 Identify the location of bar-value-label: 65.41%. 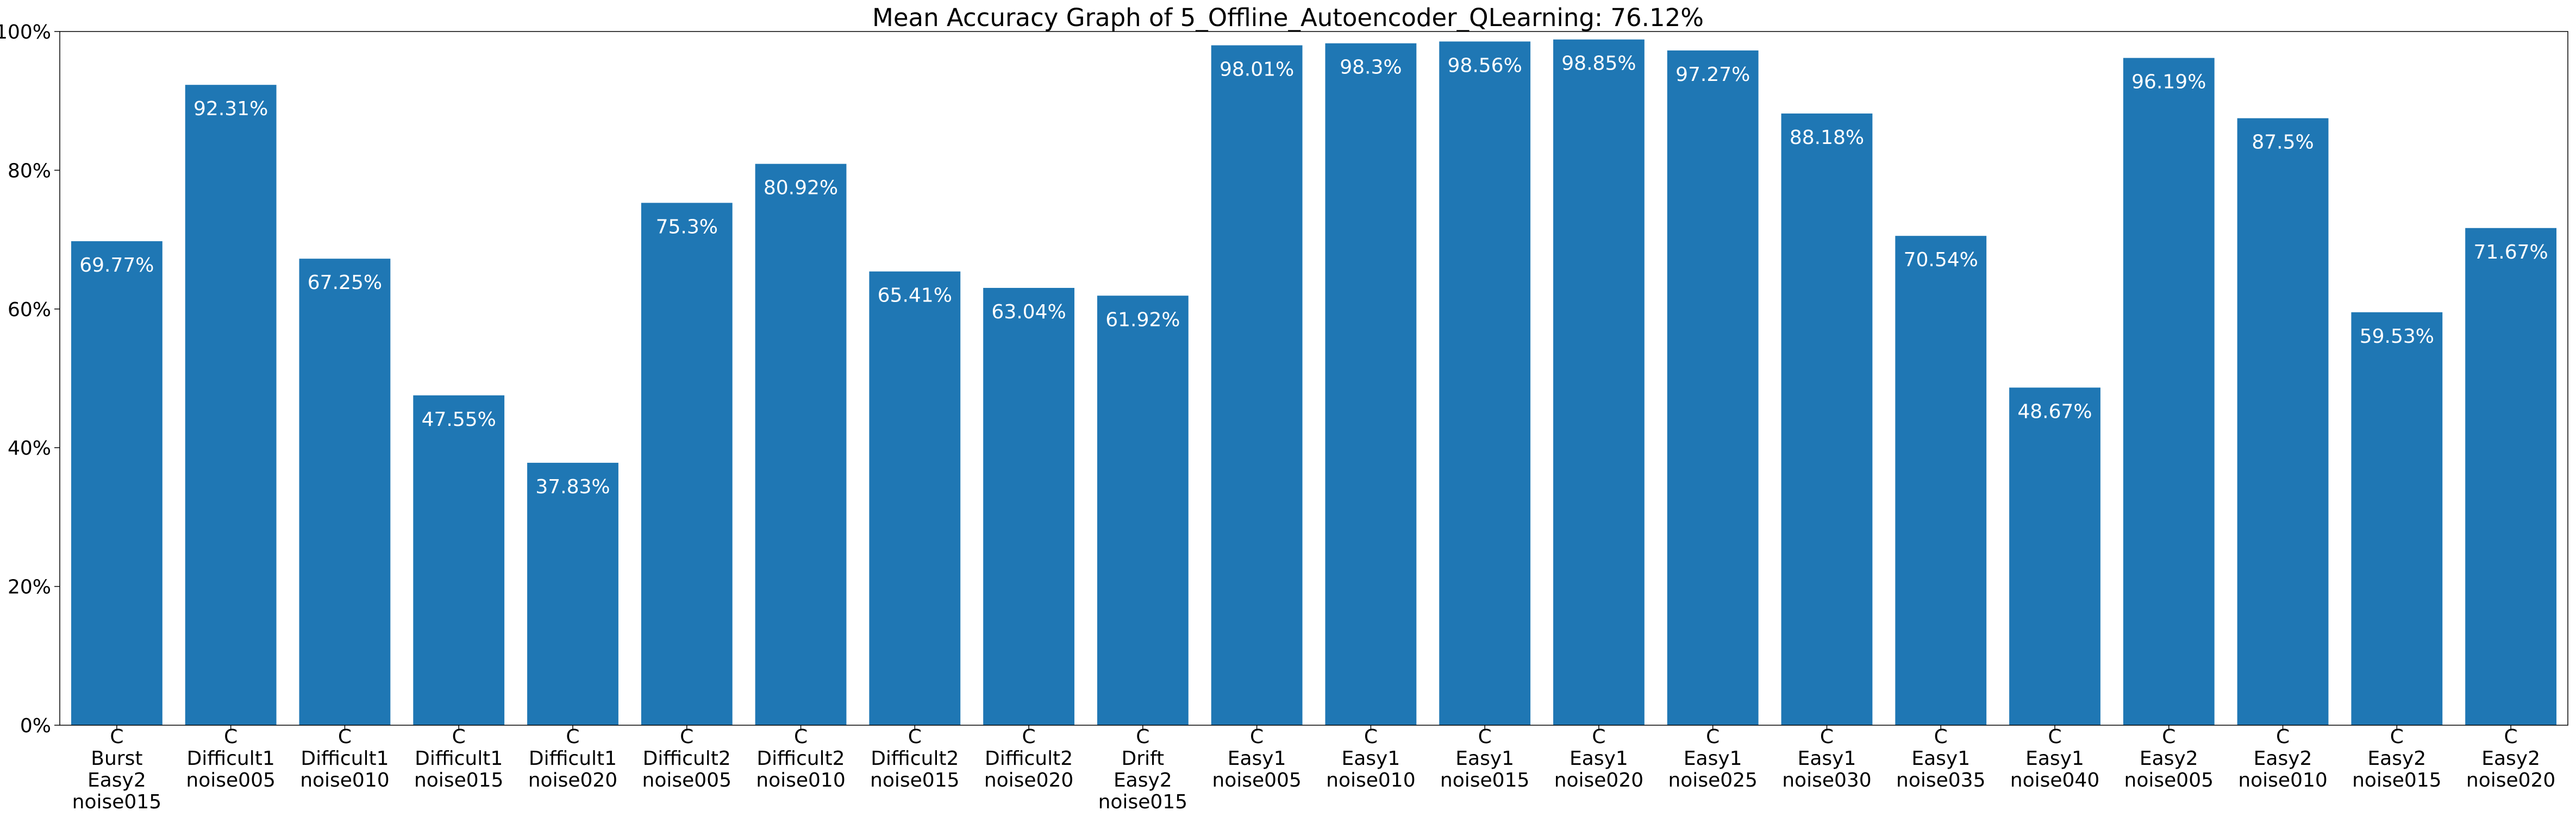
(915, 296).